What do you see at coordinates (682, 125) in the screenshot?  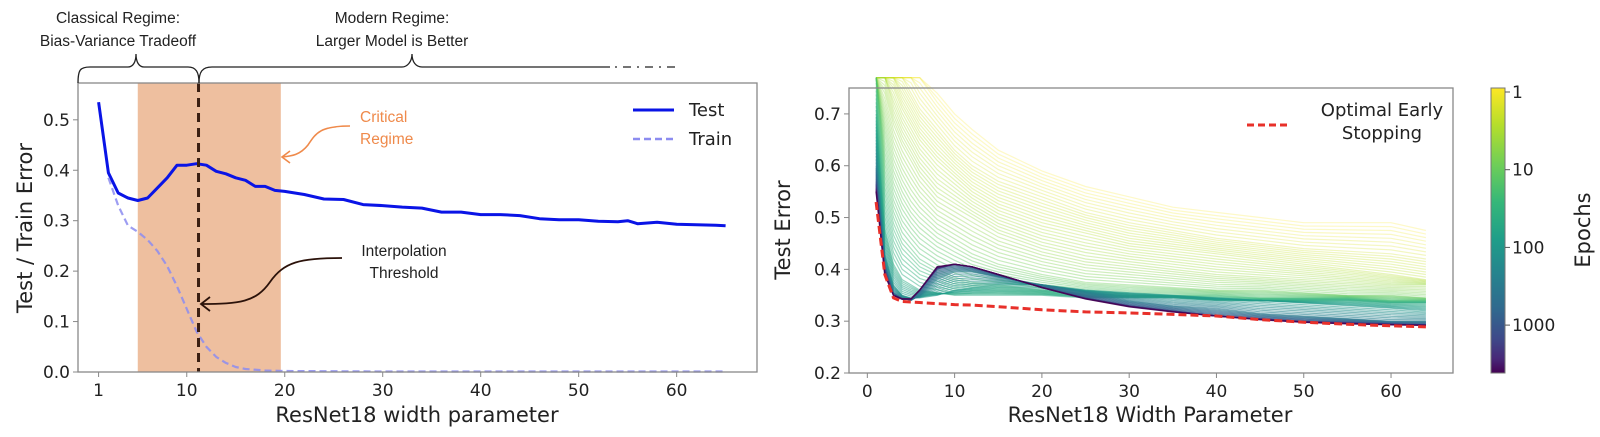 I see `left-legend: Test Train` at bounding box center [682, 125].